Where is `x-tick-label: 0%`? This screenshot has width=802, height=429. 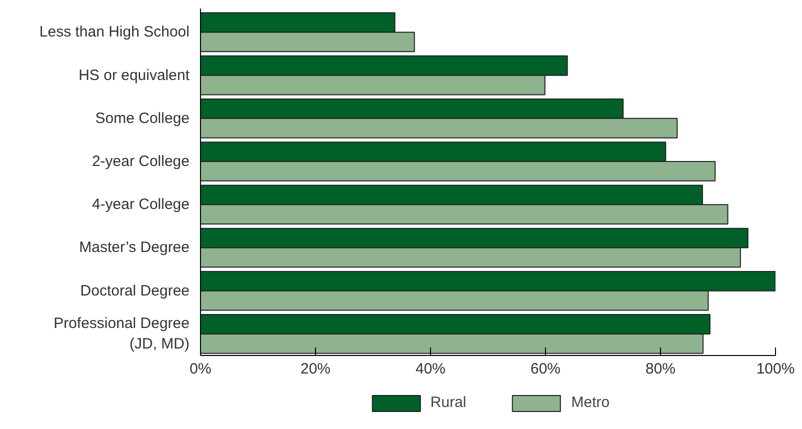 x-tick-label: 0% is located at coordinates (201, 369).